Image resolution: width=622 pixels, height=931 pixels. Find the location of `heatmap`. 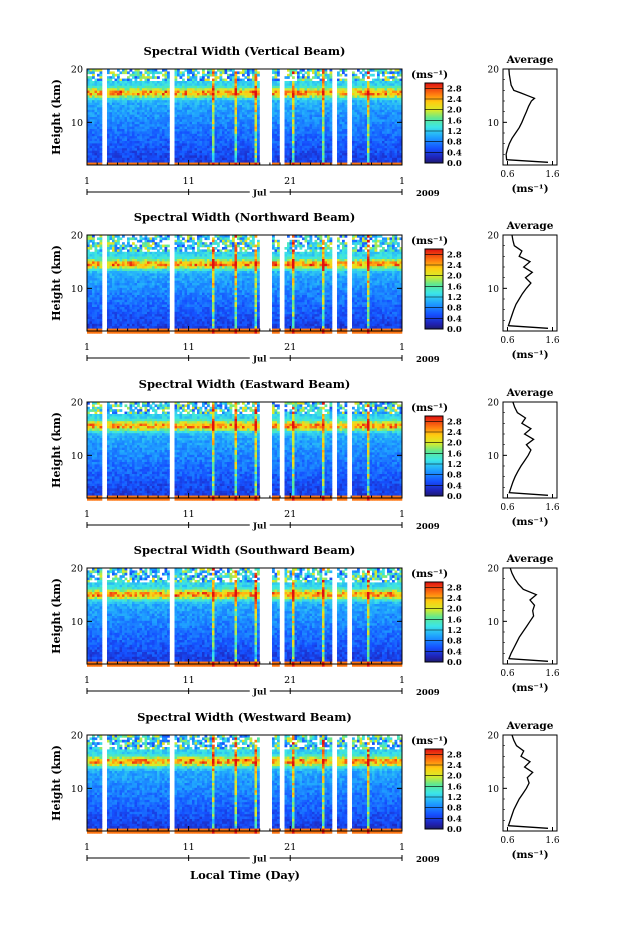

heatmap is located at coordinates (245, 284).